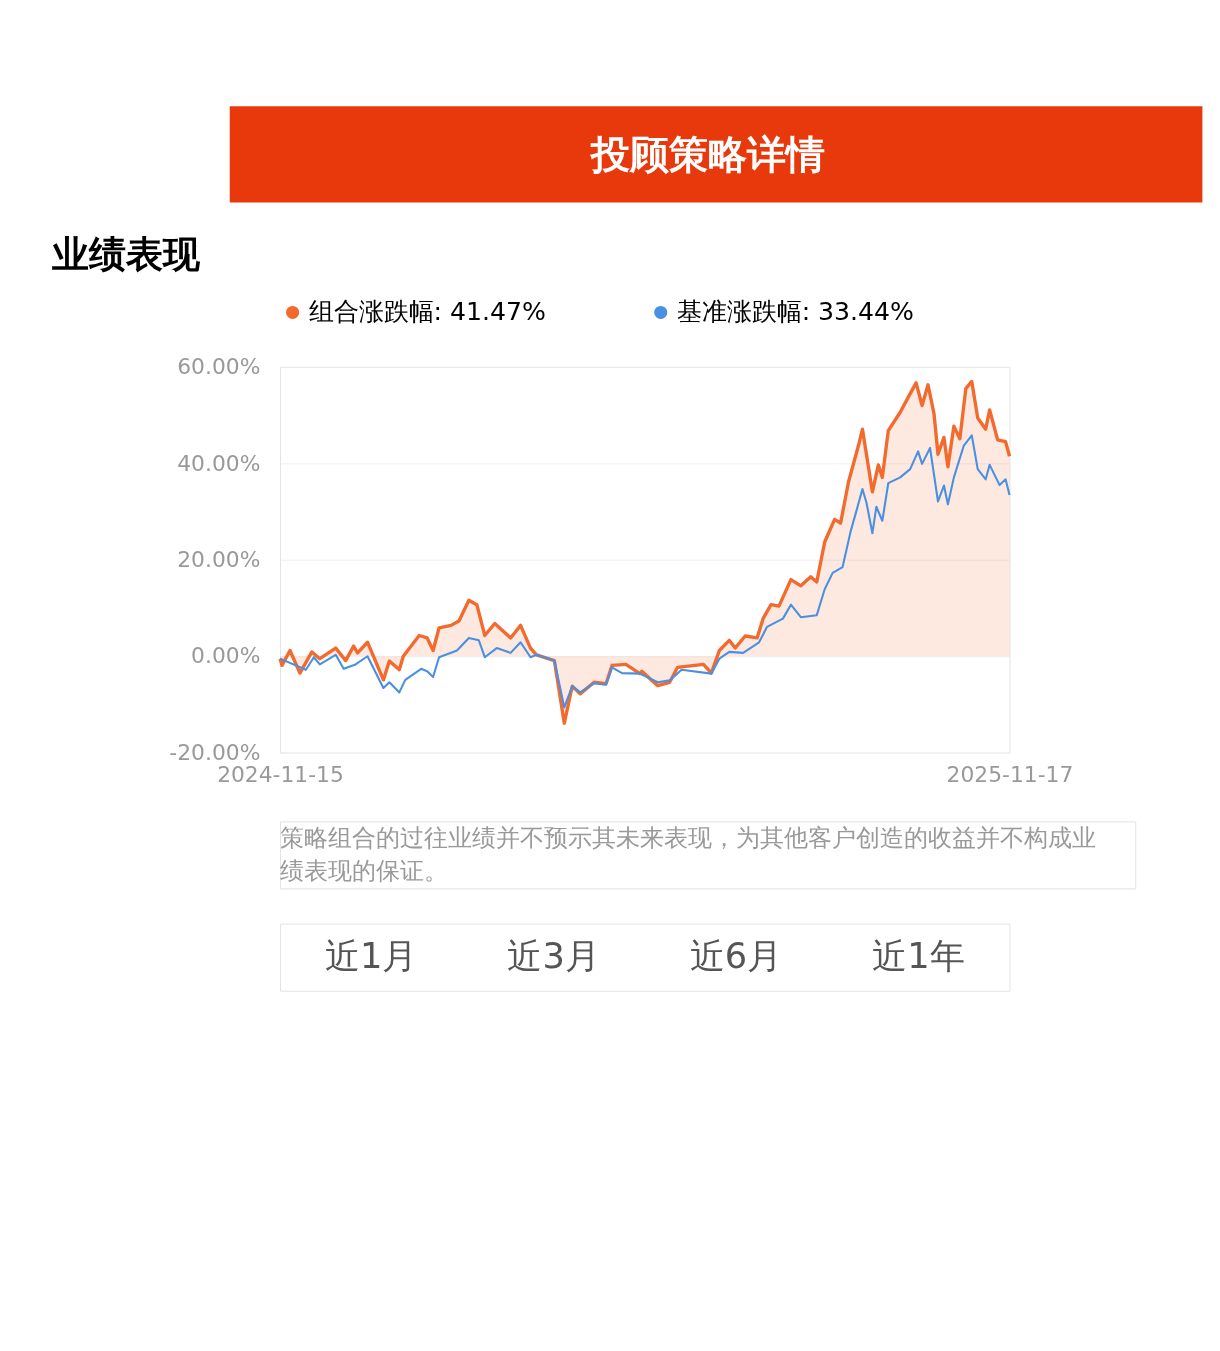  I want to click on x-tick-label: 2025-11-17, so click(1010, 775).